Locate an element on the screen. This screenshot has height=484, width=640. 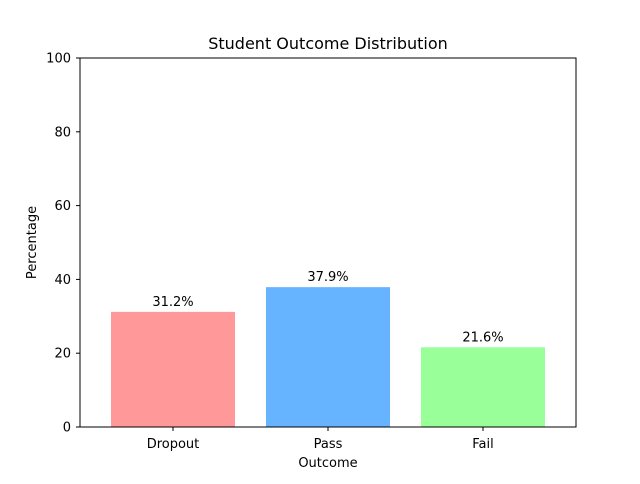
y-axis-label: Percentage is located at coordinates (32, 242).